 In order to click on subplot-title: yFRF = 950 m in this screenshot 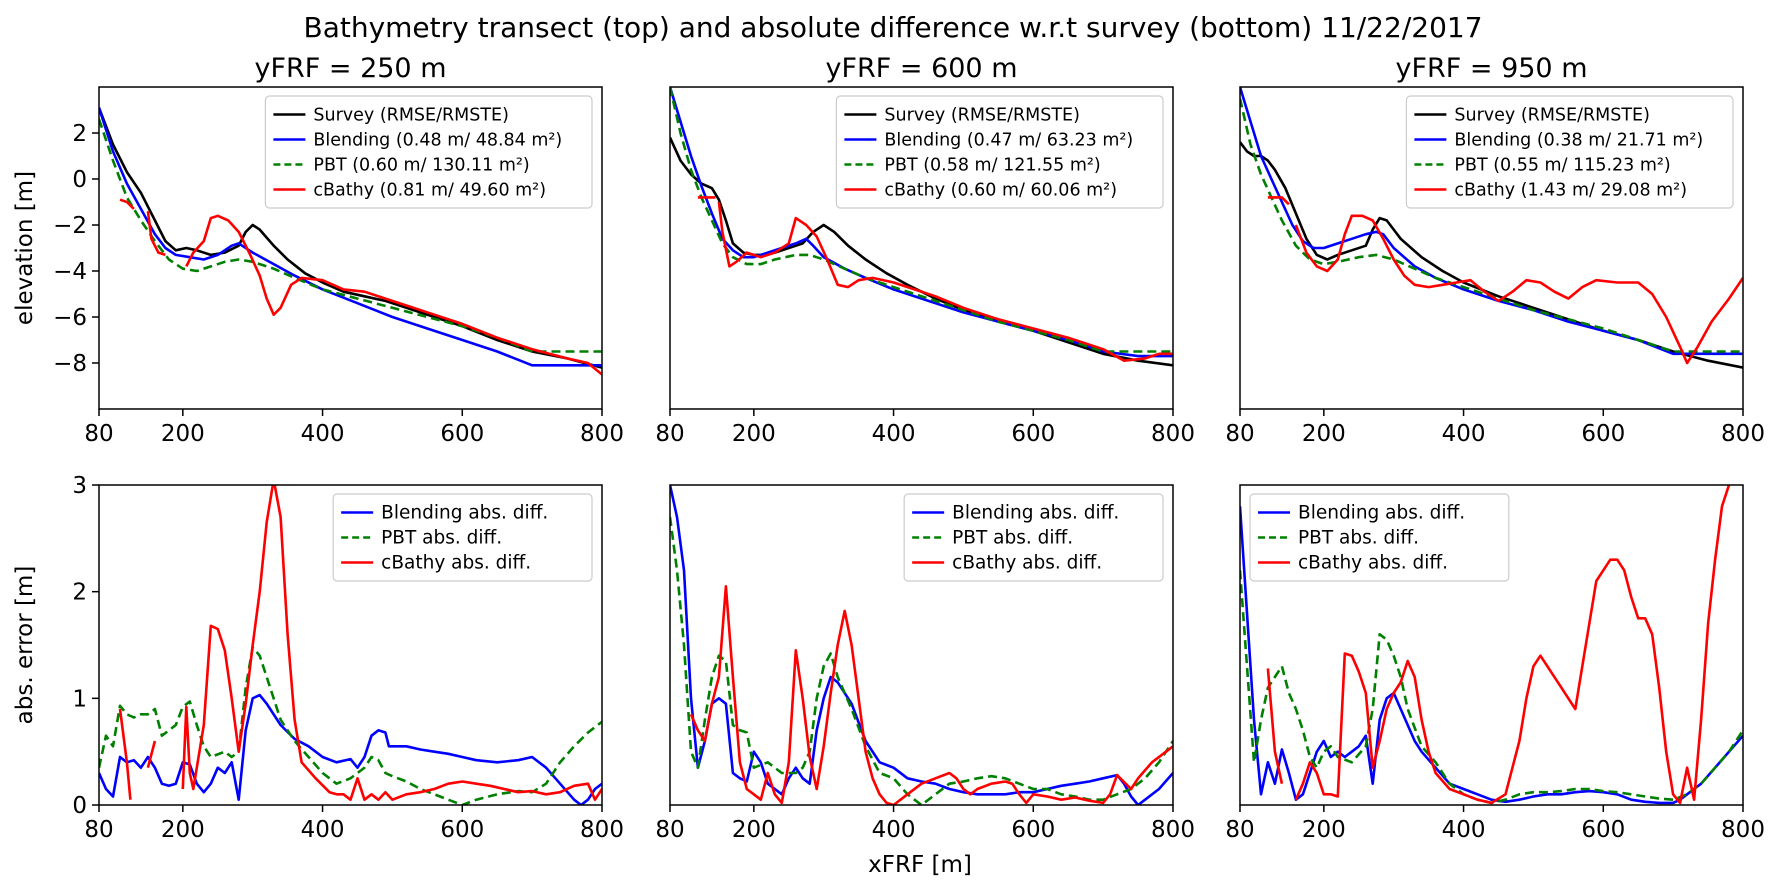, I will do `click(1491, 68)`.